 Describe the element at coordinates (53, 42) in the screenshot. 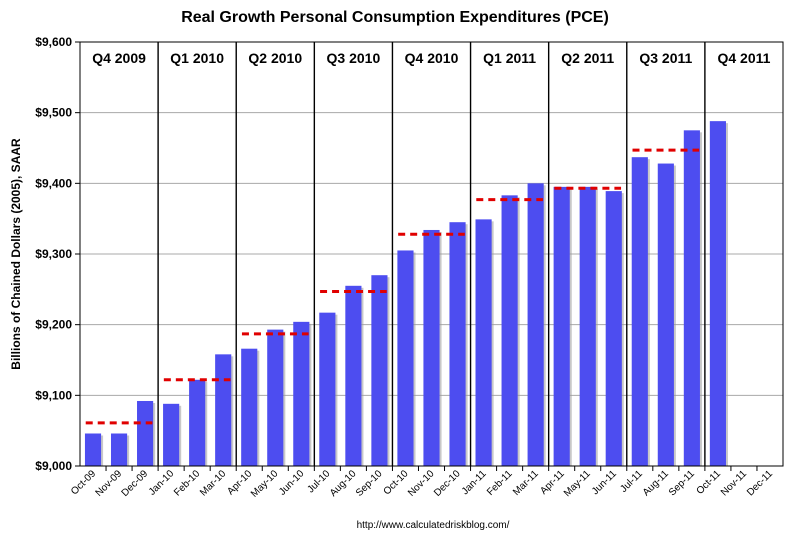

I see `y-tick-label: $9,600` at that location.